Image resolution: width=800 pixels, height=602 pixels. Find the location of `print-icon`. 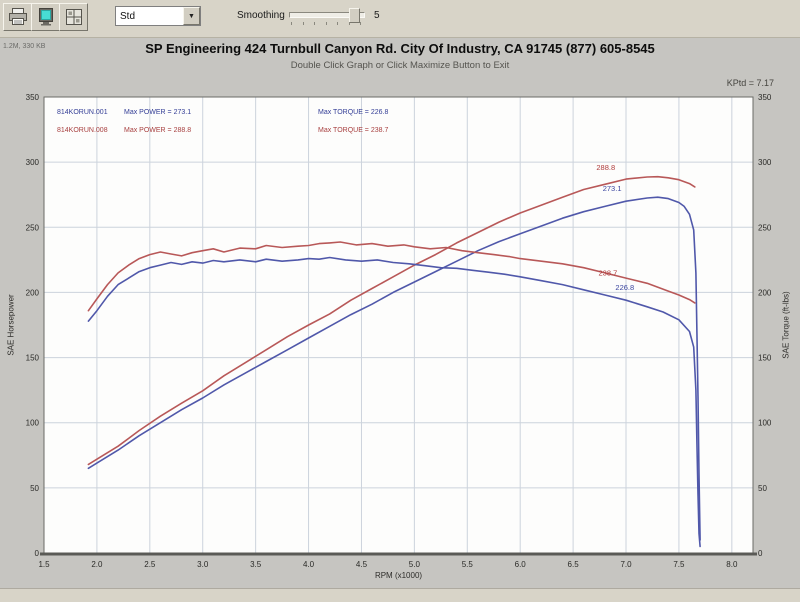

print-icon is located at coordinates (18, 17).